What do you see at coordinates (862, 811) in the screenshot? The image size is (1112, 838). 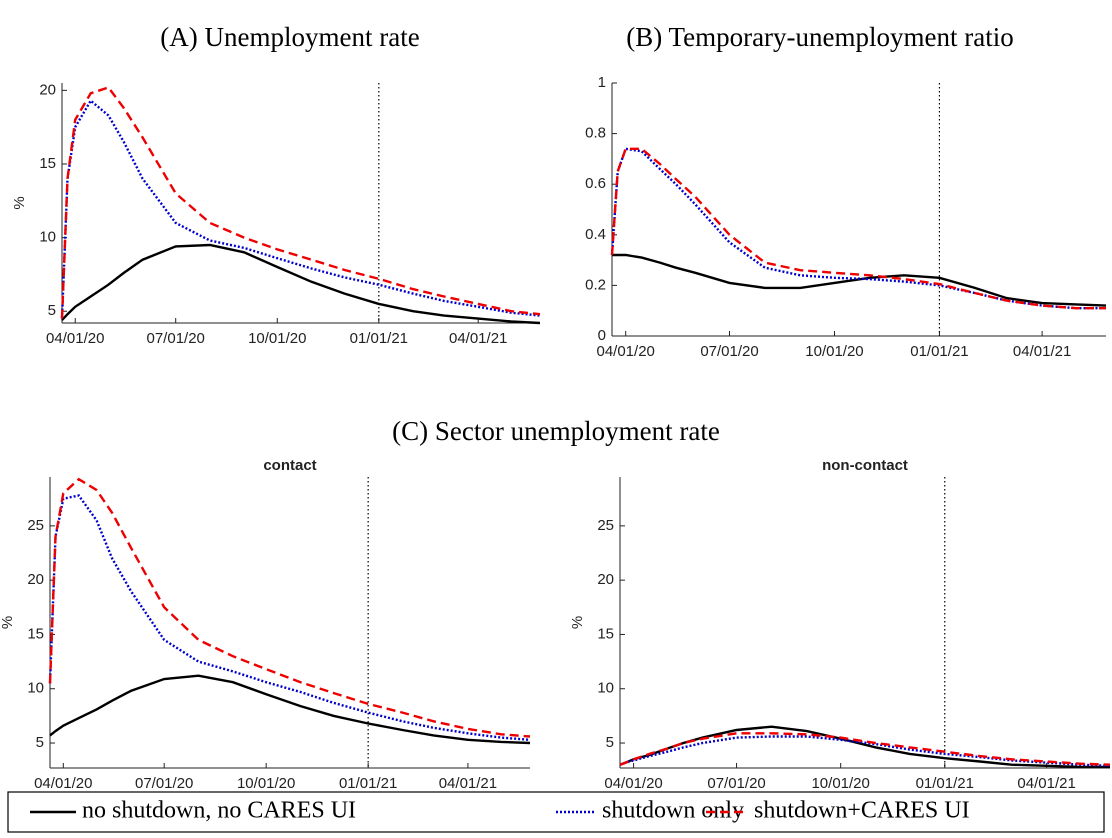 I see `legend-label: shutdown+CARES UI` at bounding box center [862, 811].